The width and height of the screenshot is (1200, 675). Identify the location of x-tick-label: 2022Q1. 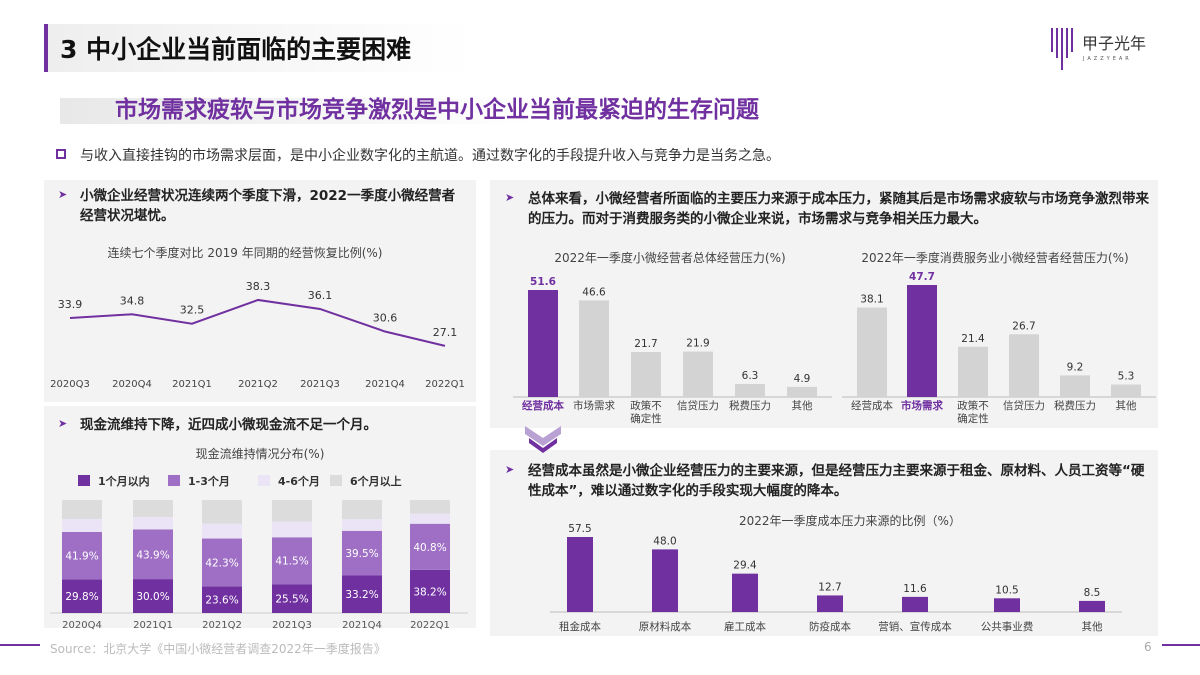
(445, 384).